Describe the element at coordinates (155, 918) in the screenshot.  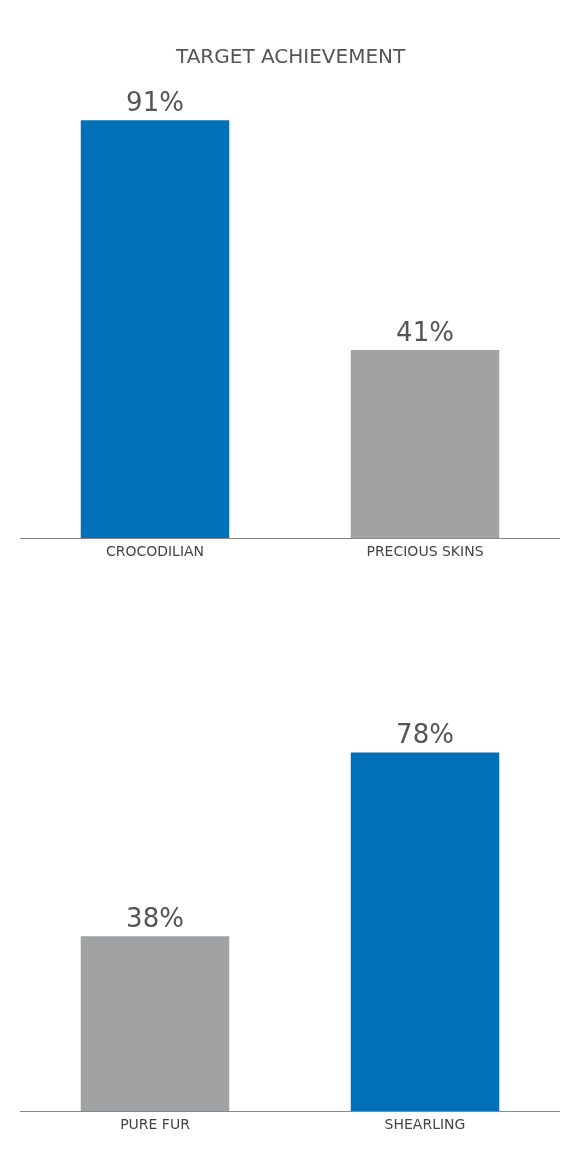
I see `data-label: 38%` at that location.